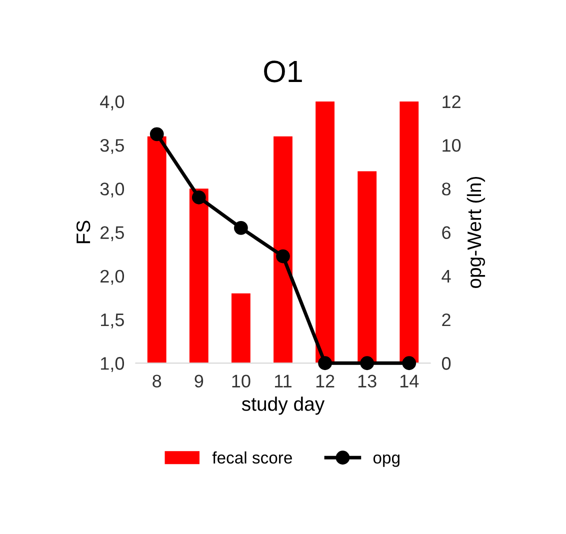 This screenshot has height=534, width=566. I want to click on x-tick-label: 13, so click(367, 381).